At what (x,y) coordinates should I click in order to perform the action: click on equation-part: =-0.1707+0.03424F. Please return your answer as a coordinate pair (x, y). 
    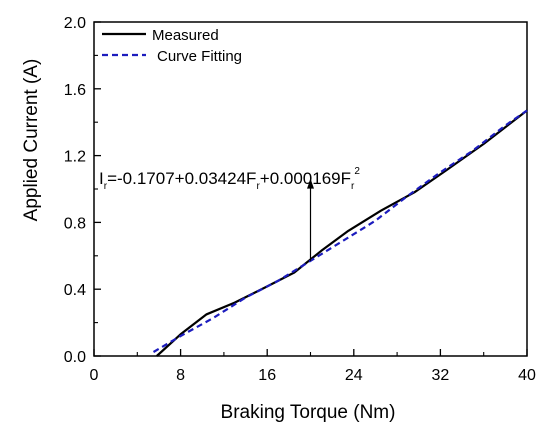
    Looking at the image, I should click on (181, 178).